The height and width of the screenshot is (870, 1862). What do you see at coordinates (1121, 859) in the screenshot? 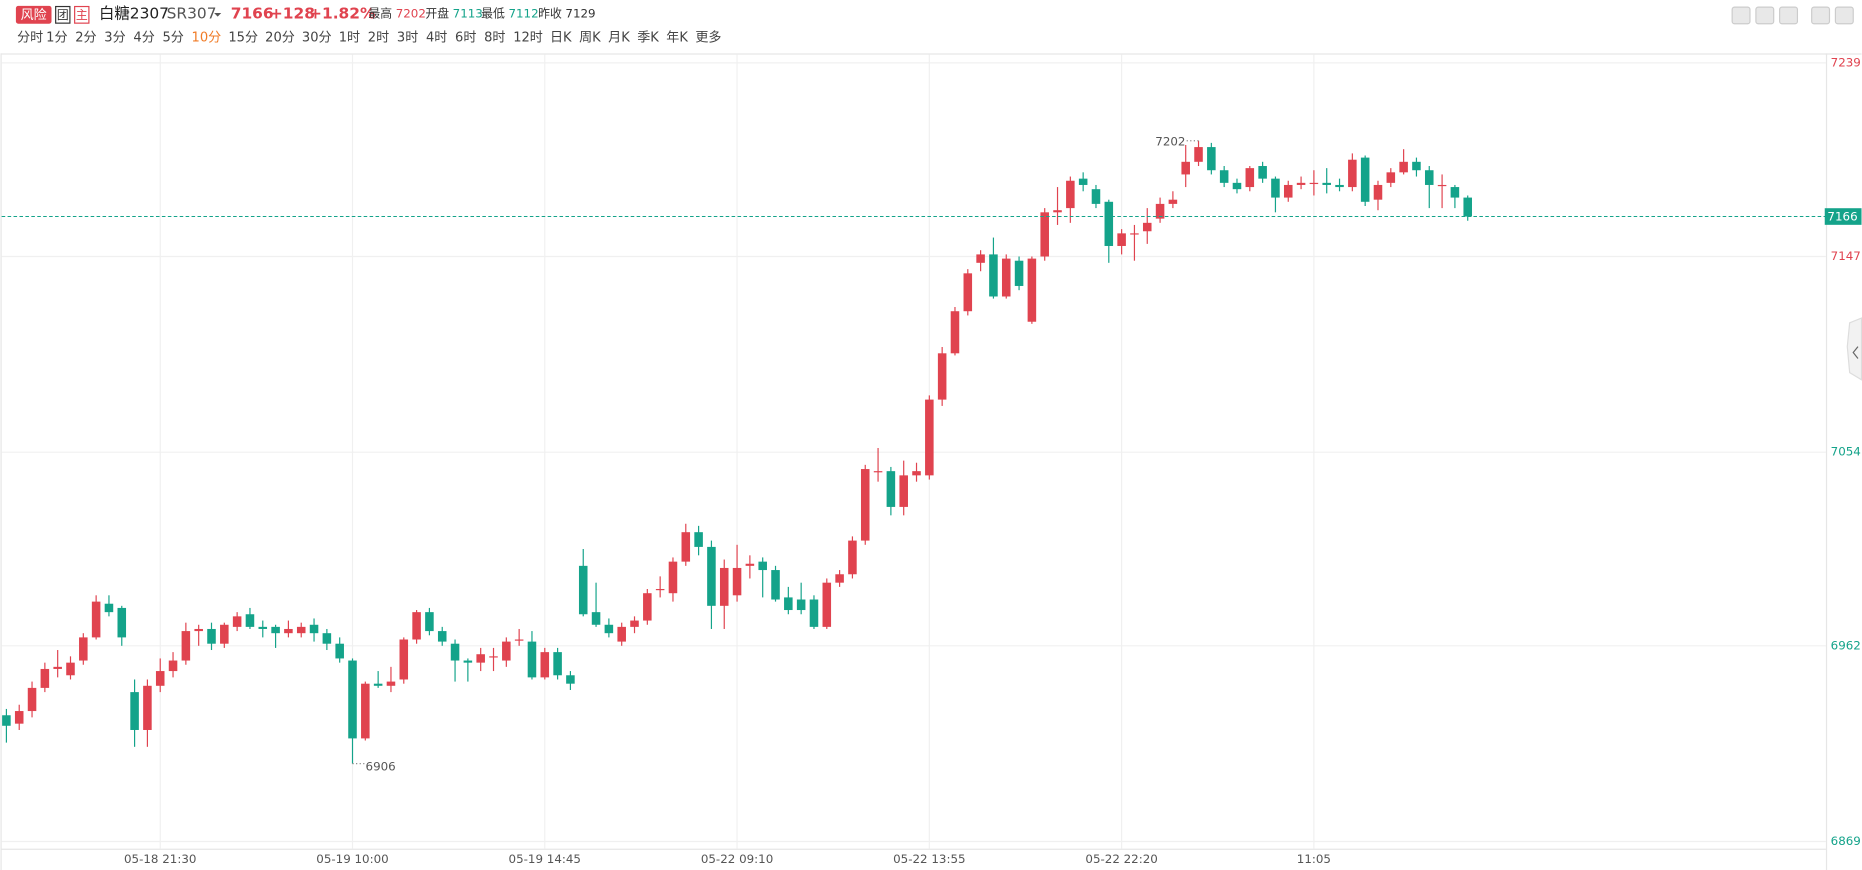
I see `x-tick-label: 05-22 22:20` at bounding box center [1121, 859].